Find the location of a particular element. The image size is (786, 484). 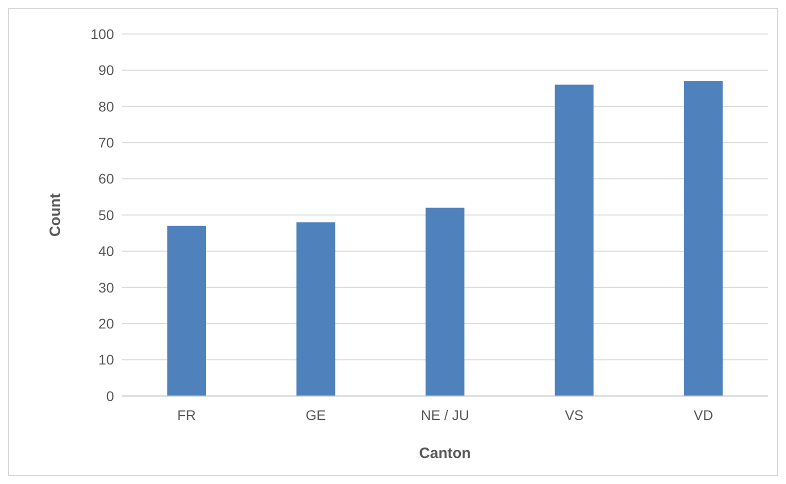

y-tick-label: 40 is located at coordinates (106, 251).